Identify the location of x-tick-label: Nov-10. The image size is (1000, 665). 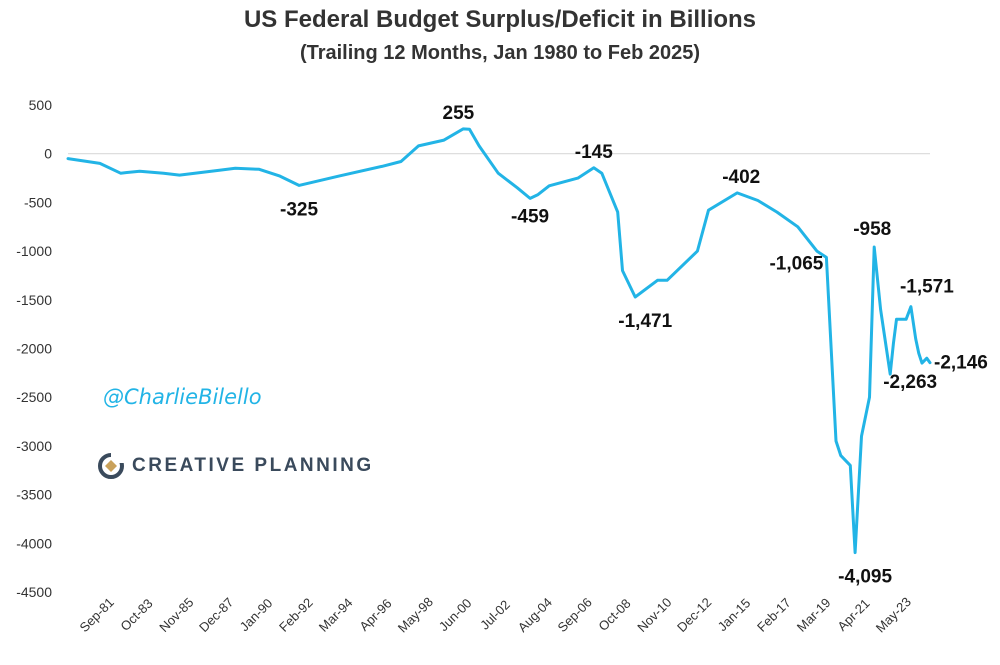
(654, 615).